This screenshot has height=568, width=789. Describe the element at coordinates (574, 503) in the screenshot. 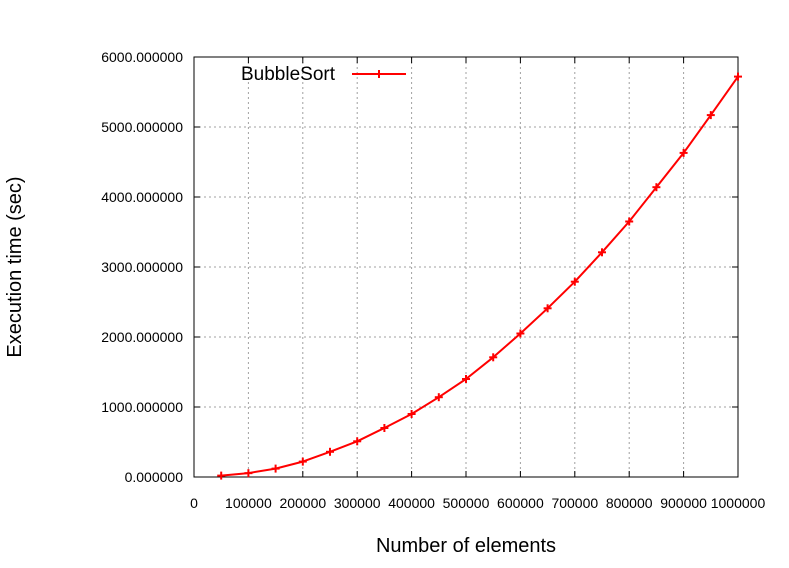

I see `x-tick-label: 700000` at that location.